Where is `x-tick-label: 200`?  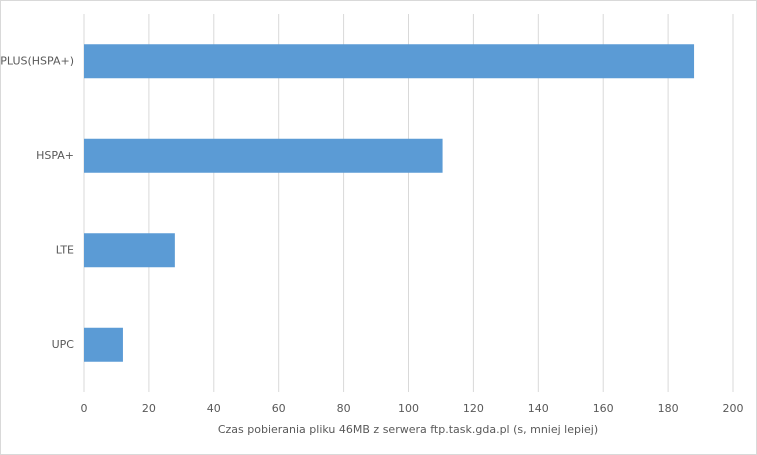 x-tick-label: 200 is located at coordinates (733, 408).